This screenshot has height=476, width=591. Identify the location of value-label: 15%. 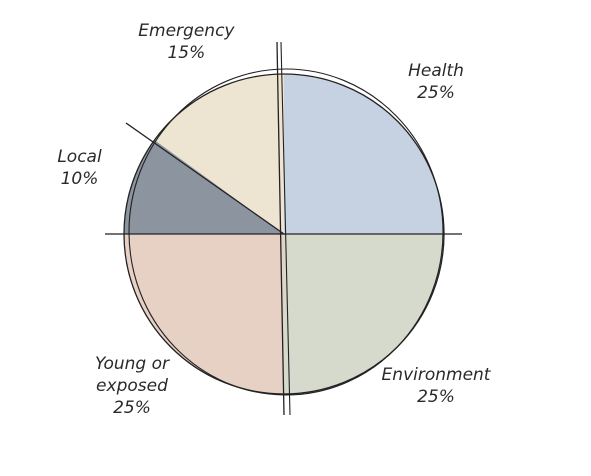
(186, 53).